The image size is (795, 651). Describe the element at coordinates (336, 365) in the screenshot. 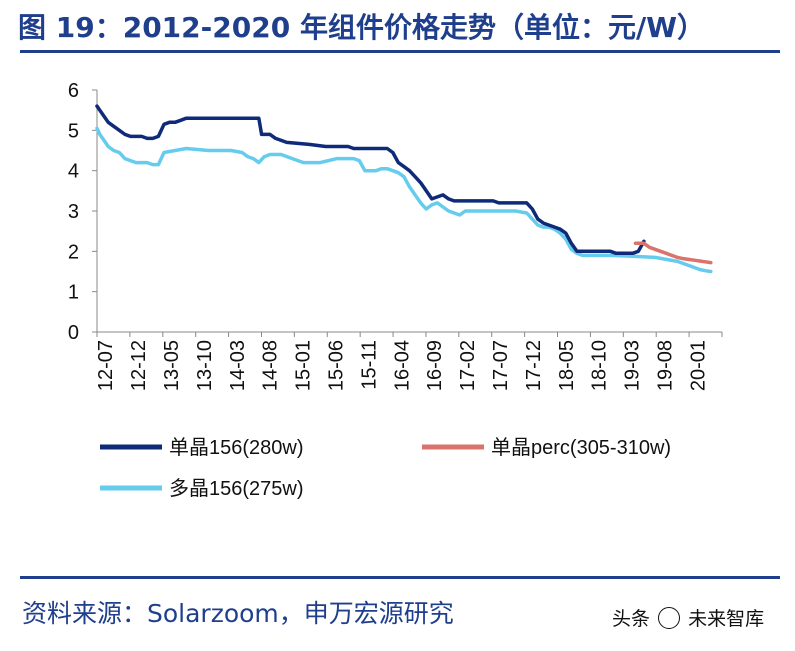

I see `x-tick-label: 15-06` at that location.